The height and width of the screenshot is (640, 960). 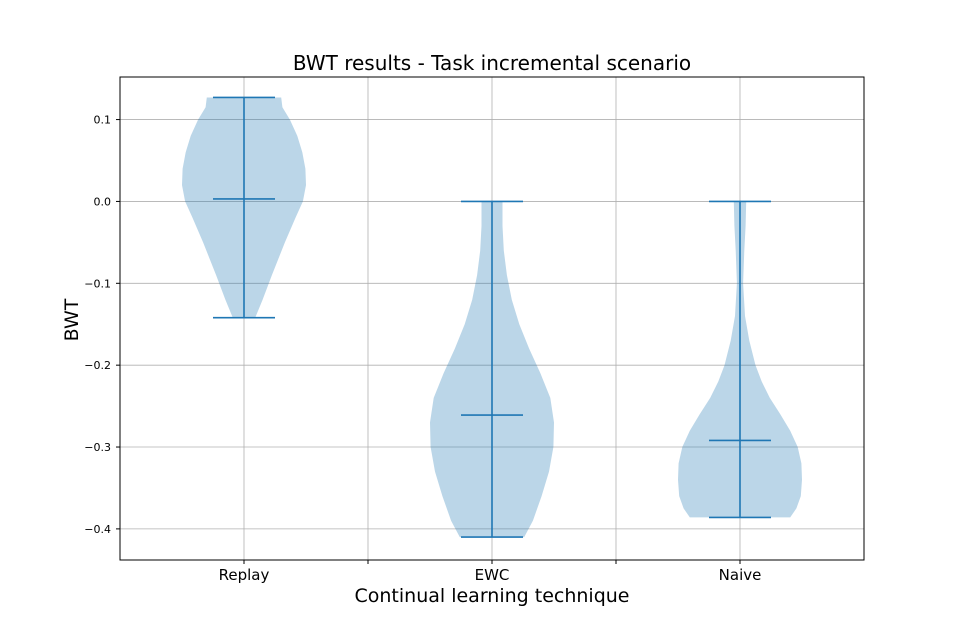 What do you see at coordinates (244, 575) in the screenshot?
I see `x-tick-label: Replay` at bounding box center [244, 575].